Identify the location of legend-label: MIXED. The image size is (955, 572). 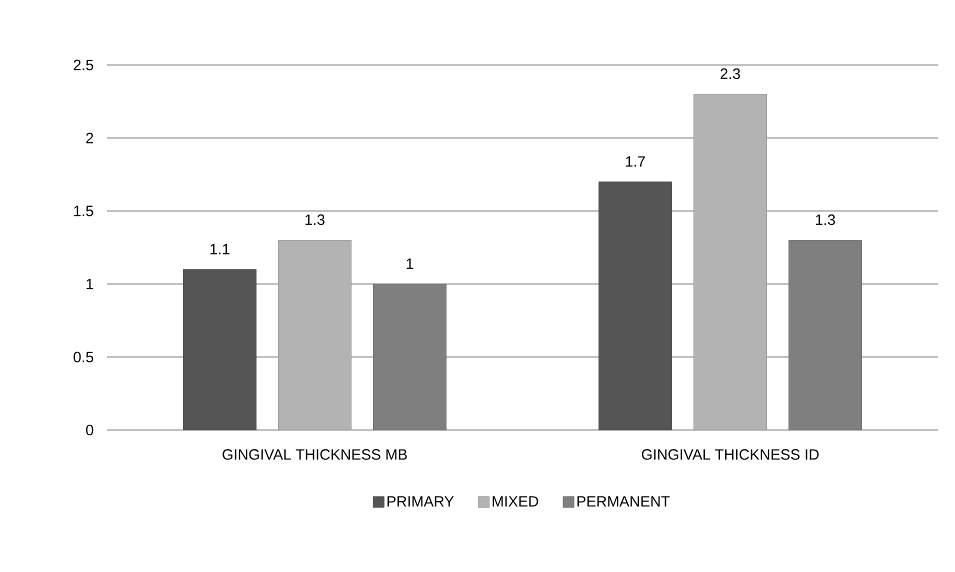
(515, 501).